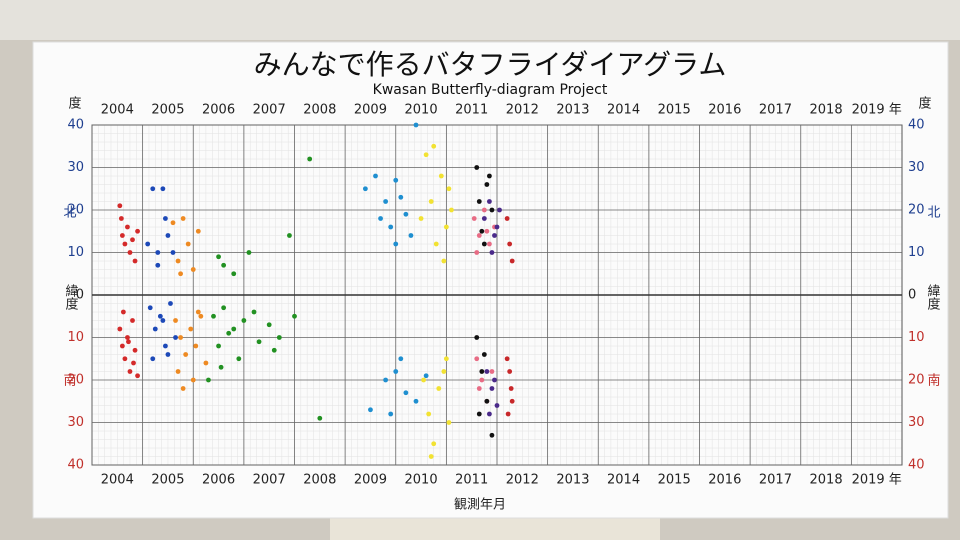 The image size is (960, 540). What do you see at coordinates (370, 480) in the screenshot?
I see `x-tick-label: 2009` at bounding box center [370, 480].